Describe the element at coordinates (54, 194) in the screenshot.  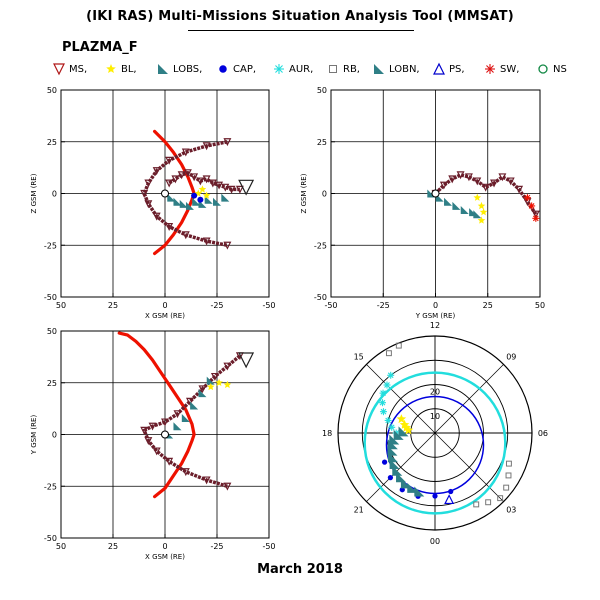
I see `y-tick-label: 0` at that location.